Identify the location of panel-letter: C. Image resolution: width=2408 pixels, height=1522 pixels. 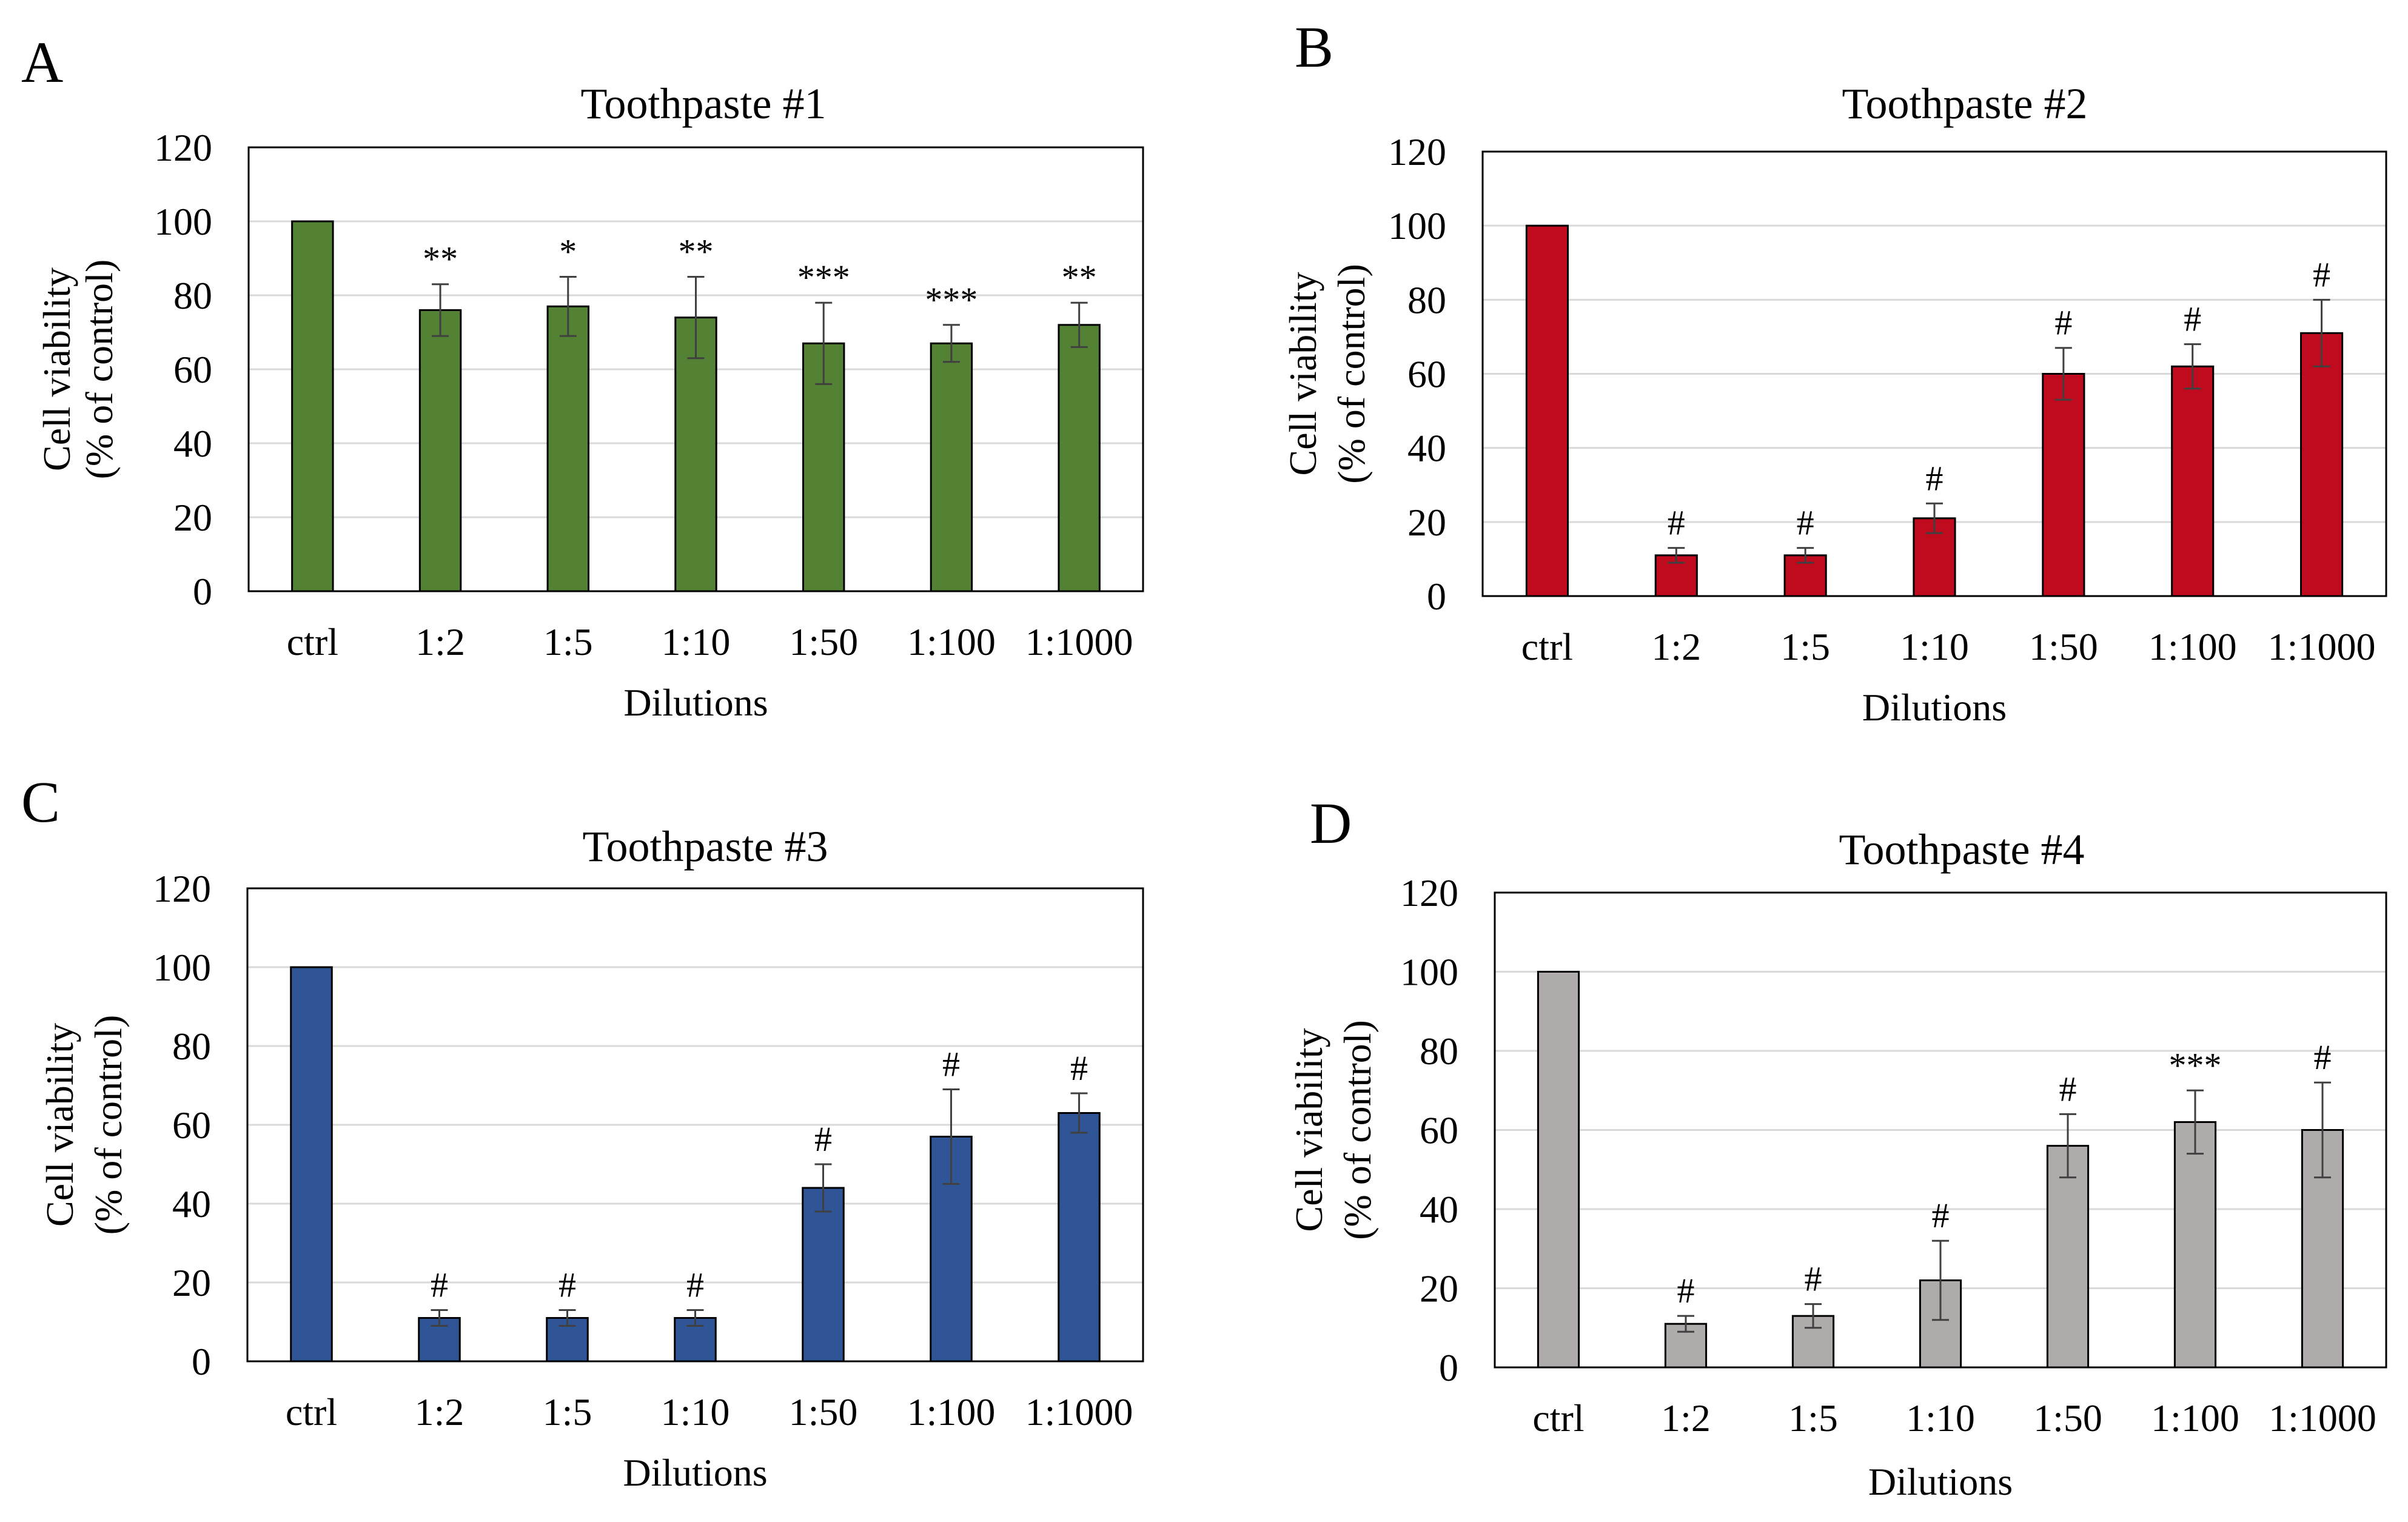
(41, 802).